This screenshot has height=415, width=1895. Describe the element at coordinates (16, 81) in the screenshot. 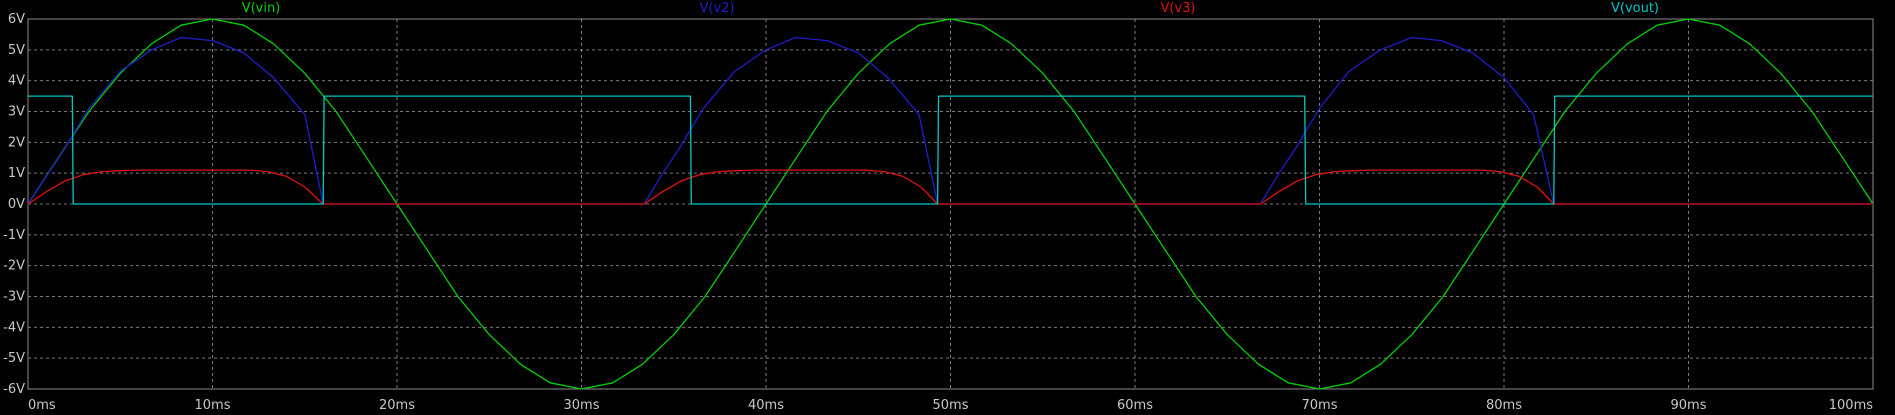

I see `y-tick-label: 4V` at that location.